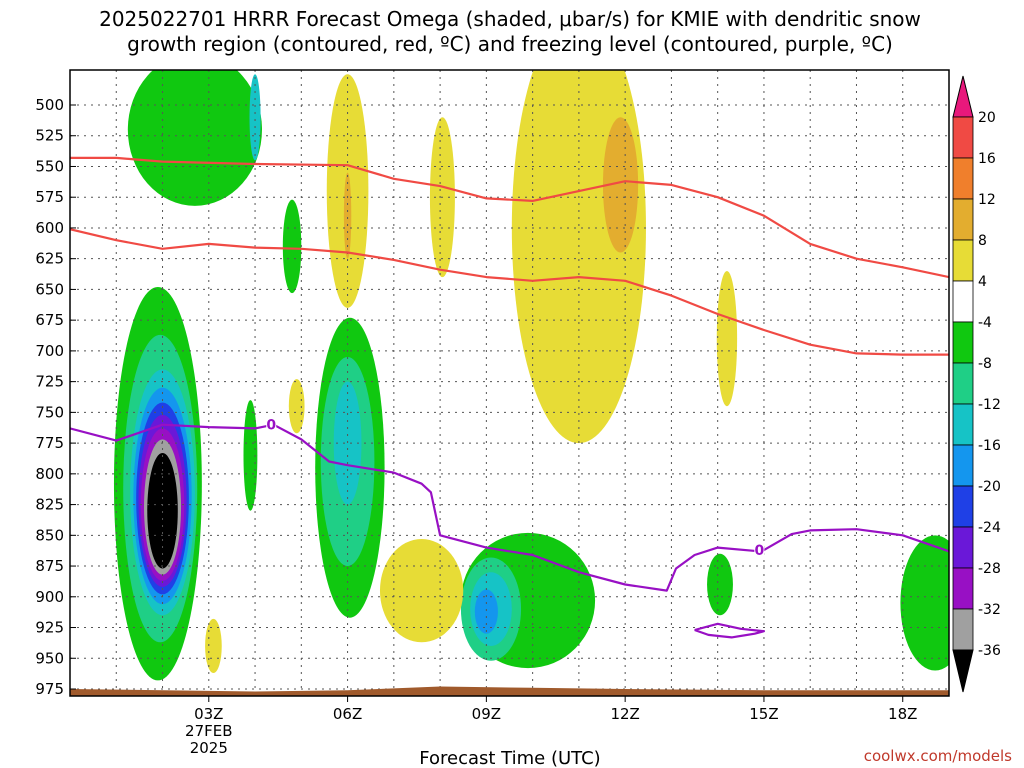 The height and width of the screenshot is (768, 1024). I want to click on y-tick-label: 525, so click(49, 136).